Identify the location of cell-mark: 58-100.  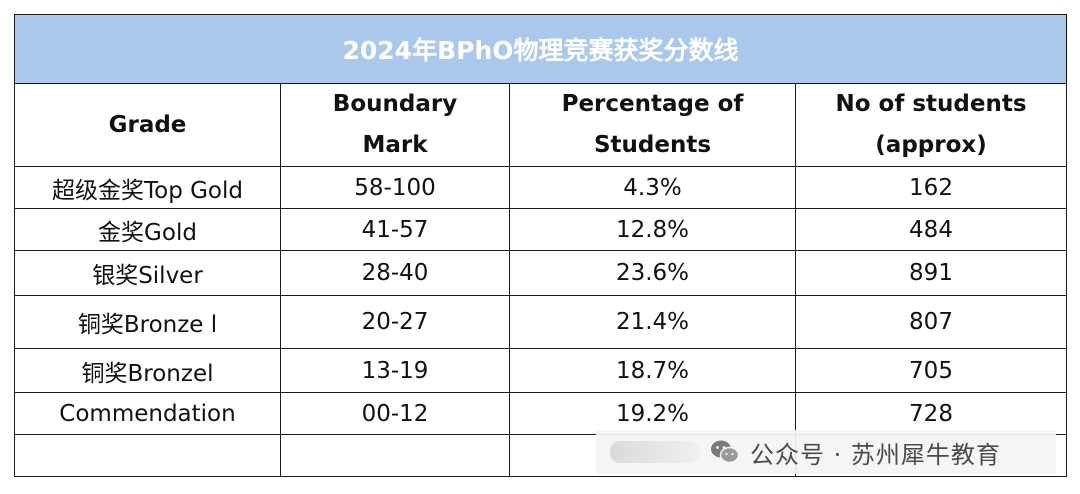
(395, 187).